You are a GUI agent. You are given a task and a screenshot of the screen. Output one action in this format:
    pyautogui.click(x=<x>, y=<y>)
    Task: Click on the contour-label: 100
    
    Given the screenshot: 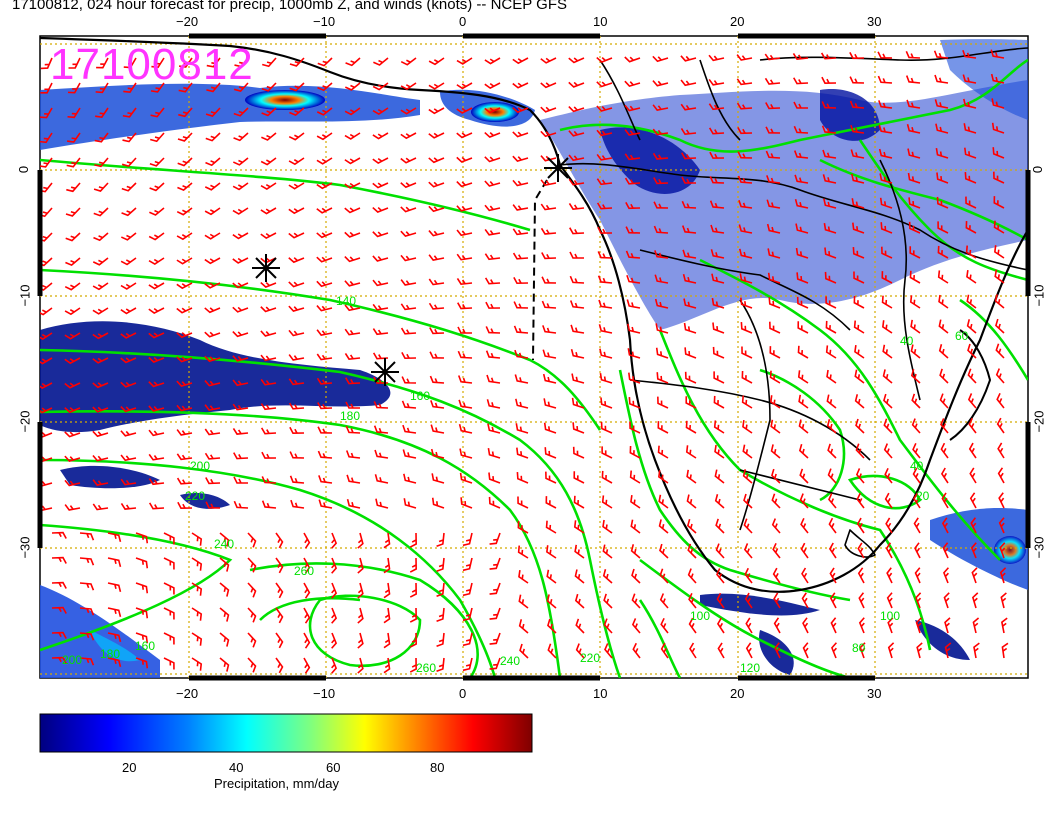 What is the action you would take?
    pyautogui.click(x=700, y=616)
    